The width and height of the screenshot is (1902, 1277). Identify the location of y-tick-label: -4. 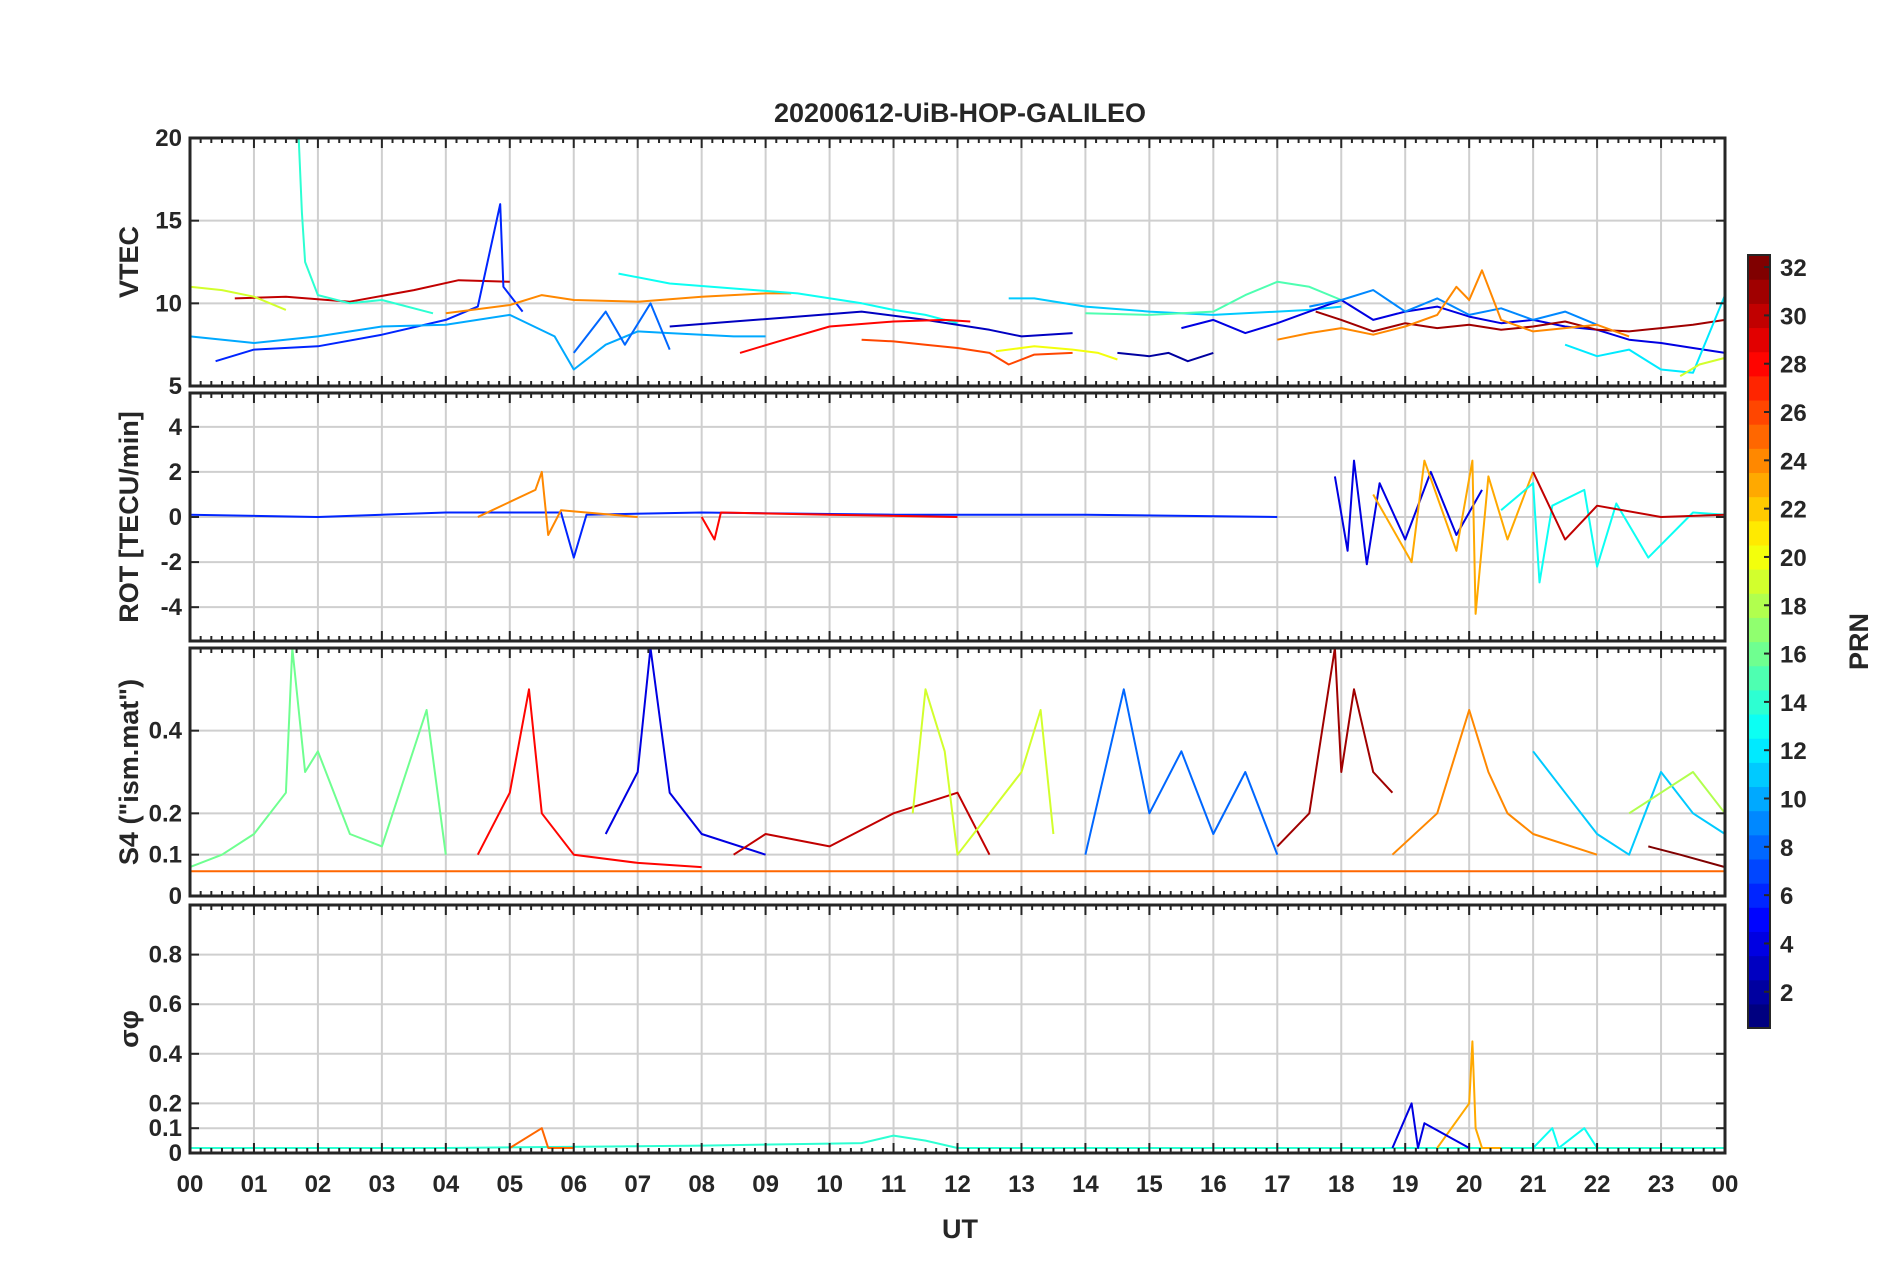
(172, 607).